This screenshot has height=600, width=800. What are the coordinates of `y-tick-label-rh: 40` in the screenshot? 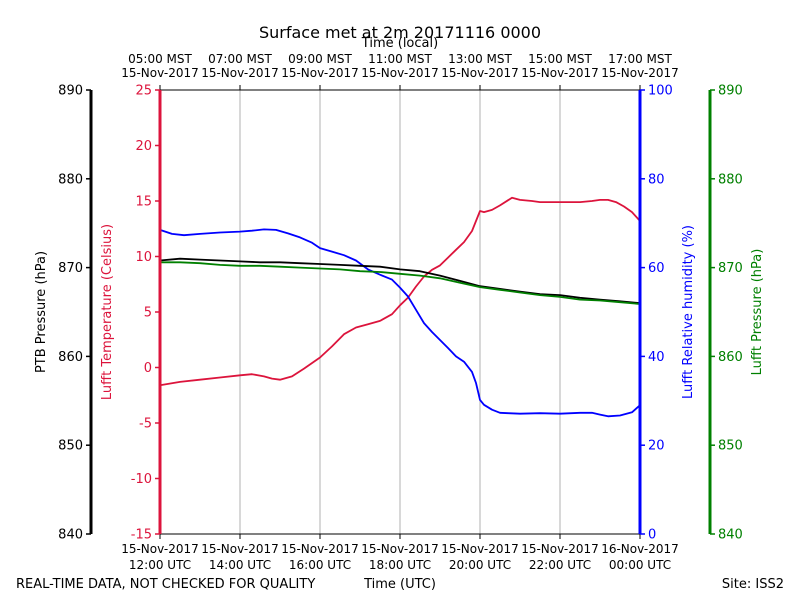 It's located at (656, 357).